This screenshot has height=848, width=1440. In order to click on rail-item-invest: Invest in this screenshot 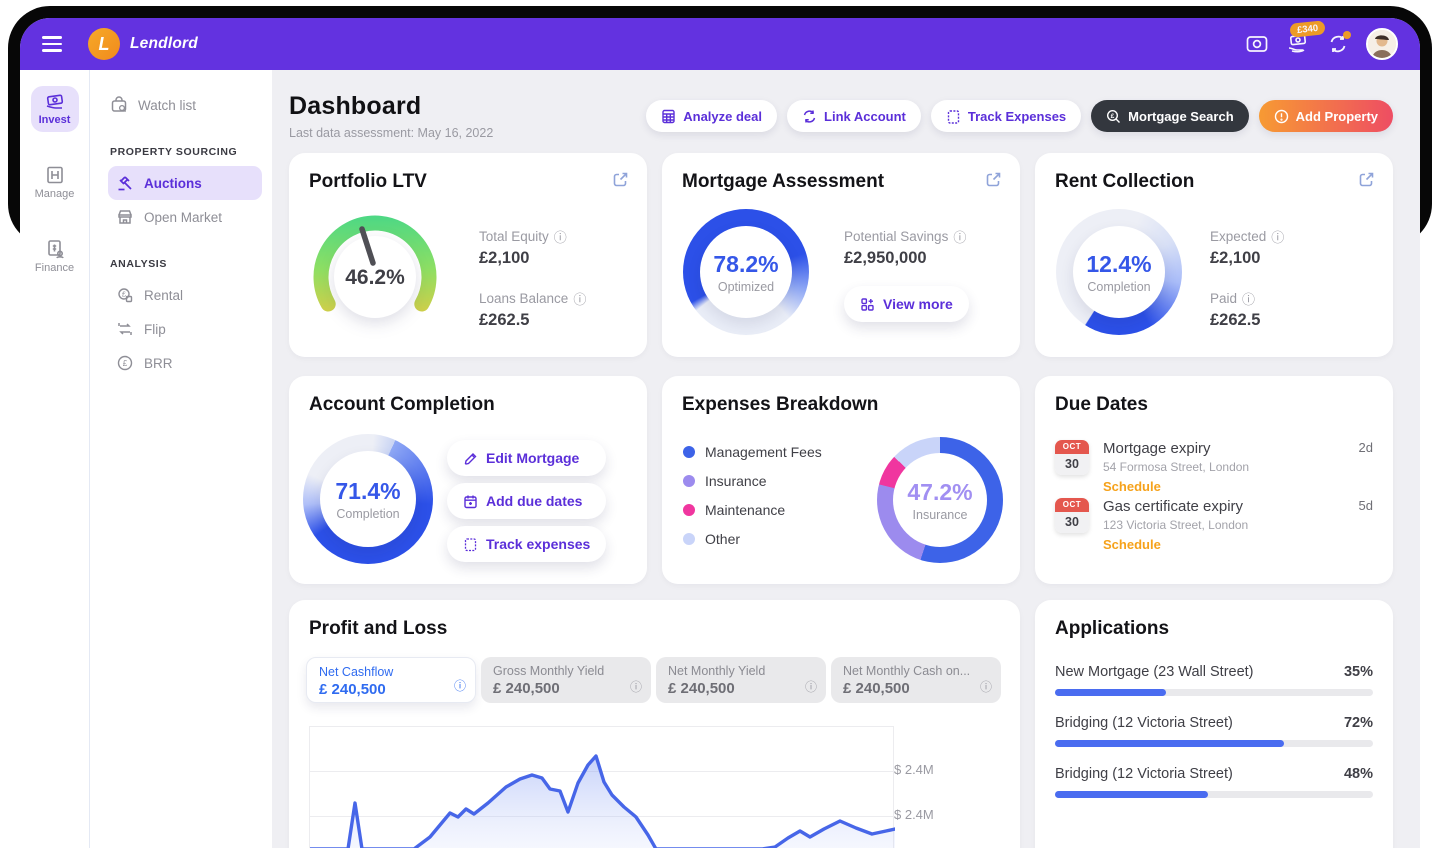, I will do `click(54, 109)`.